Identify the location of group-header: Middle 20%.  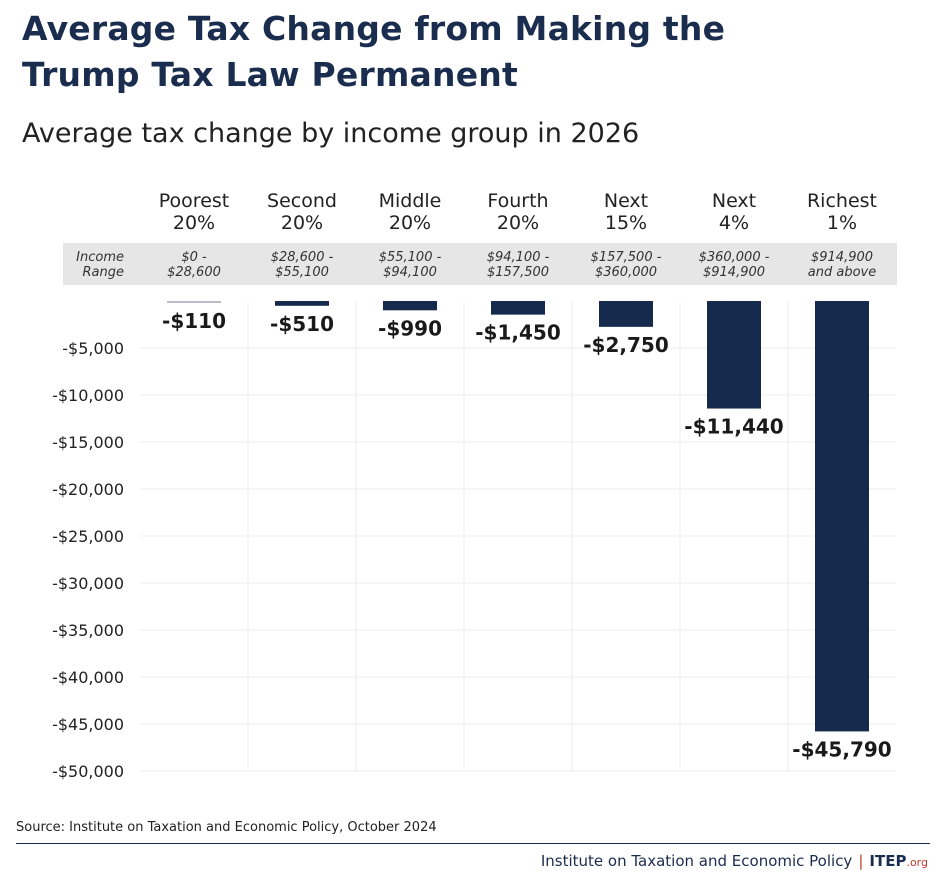
(410, 212).